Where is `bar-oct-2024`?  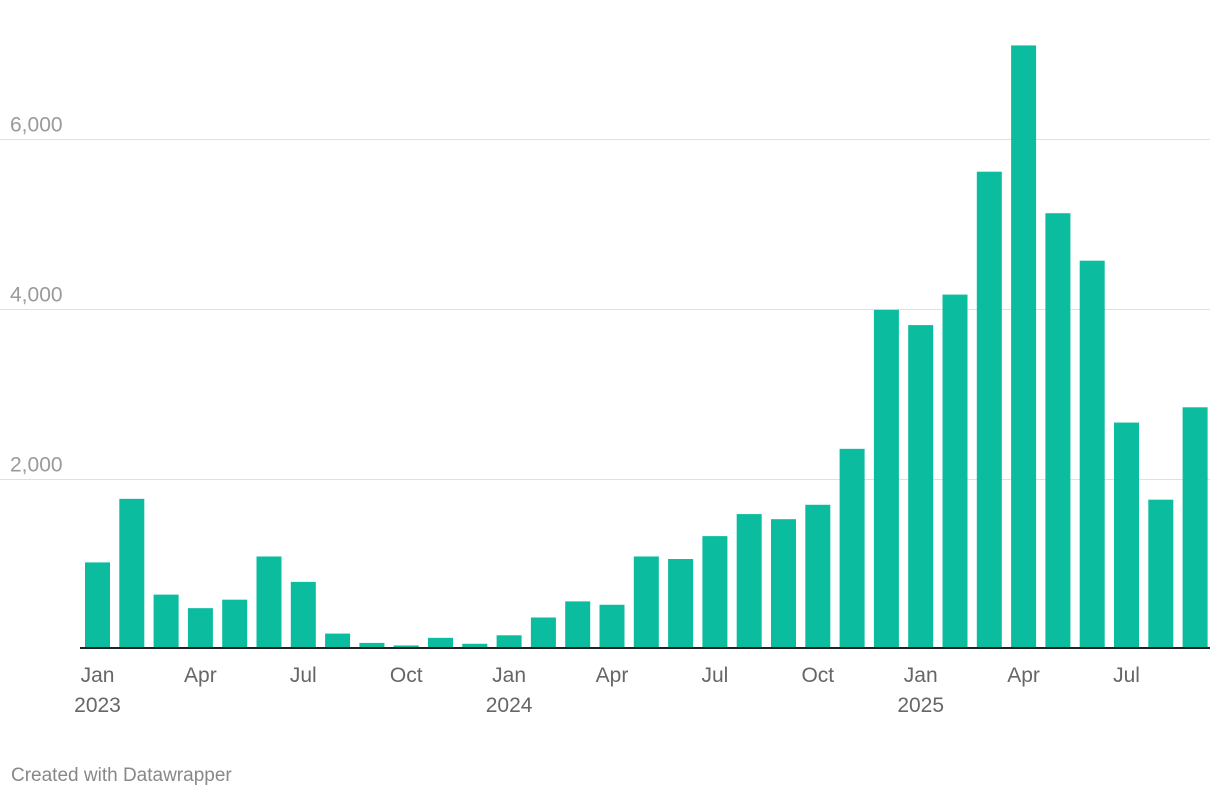 bar-oct-2024 is located at coordinates (818, 576).